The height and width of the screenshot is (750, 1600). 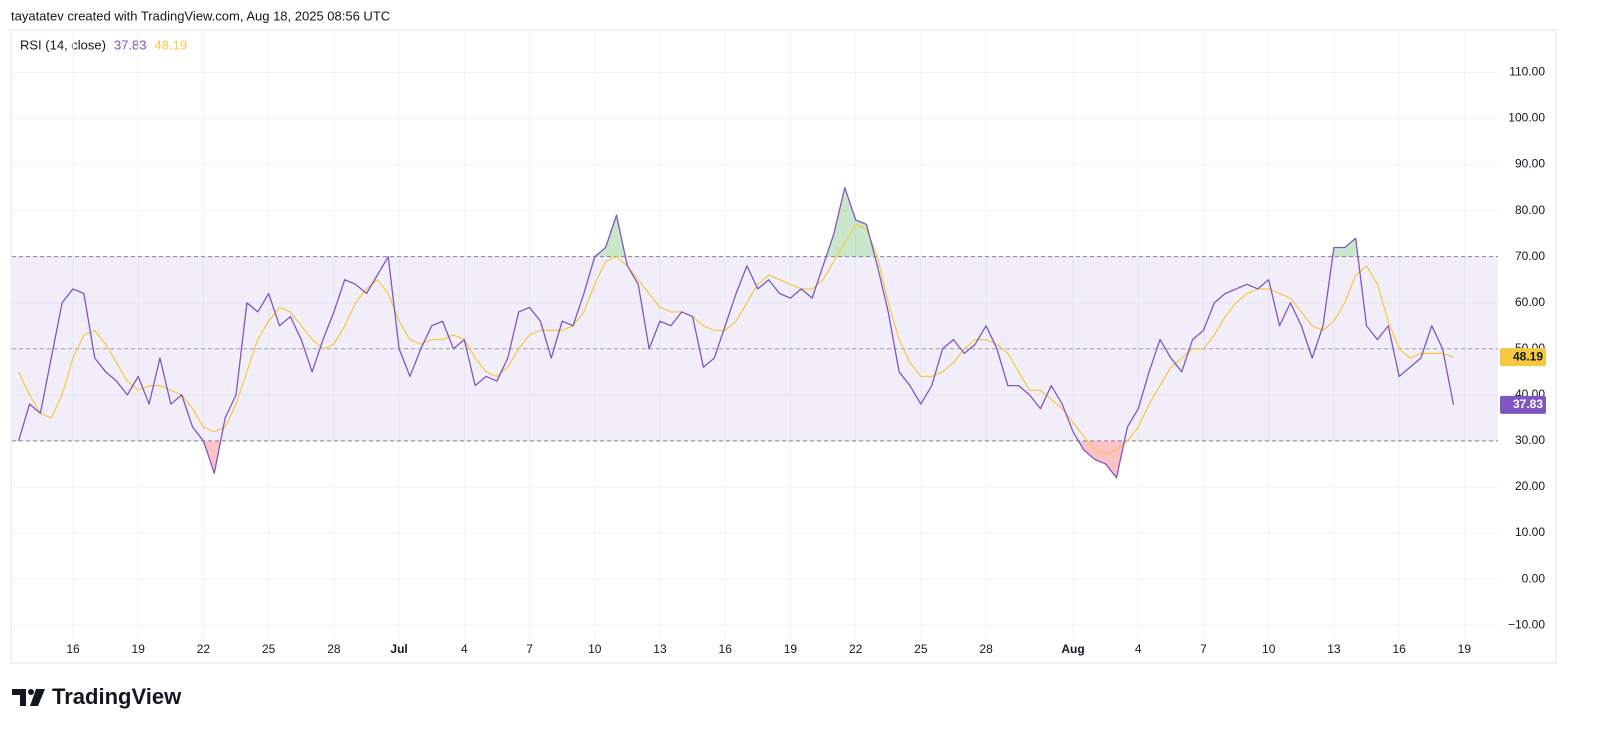 I want to click on y-tick-label: 90.00, so click(x=1530, y=164).